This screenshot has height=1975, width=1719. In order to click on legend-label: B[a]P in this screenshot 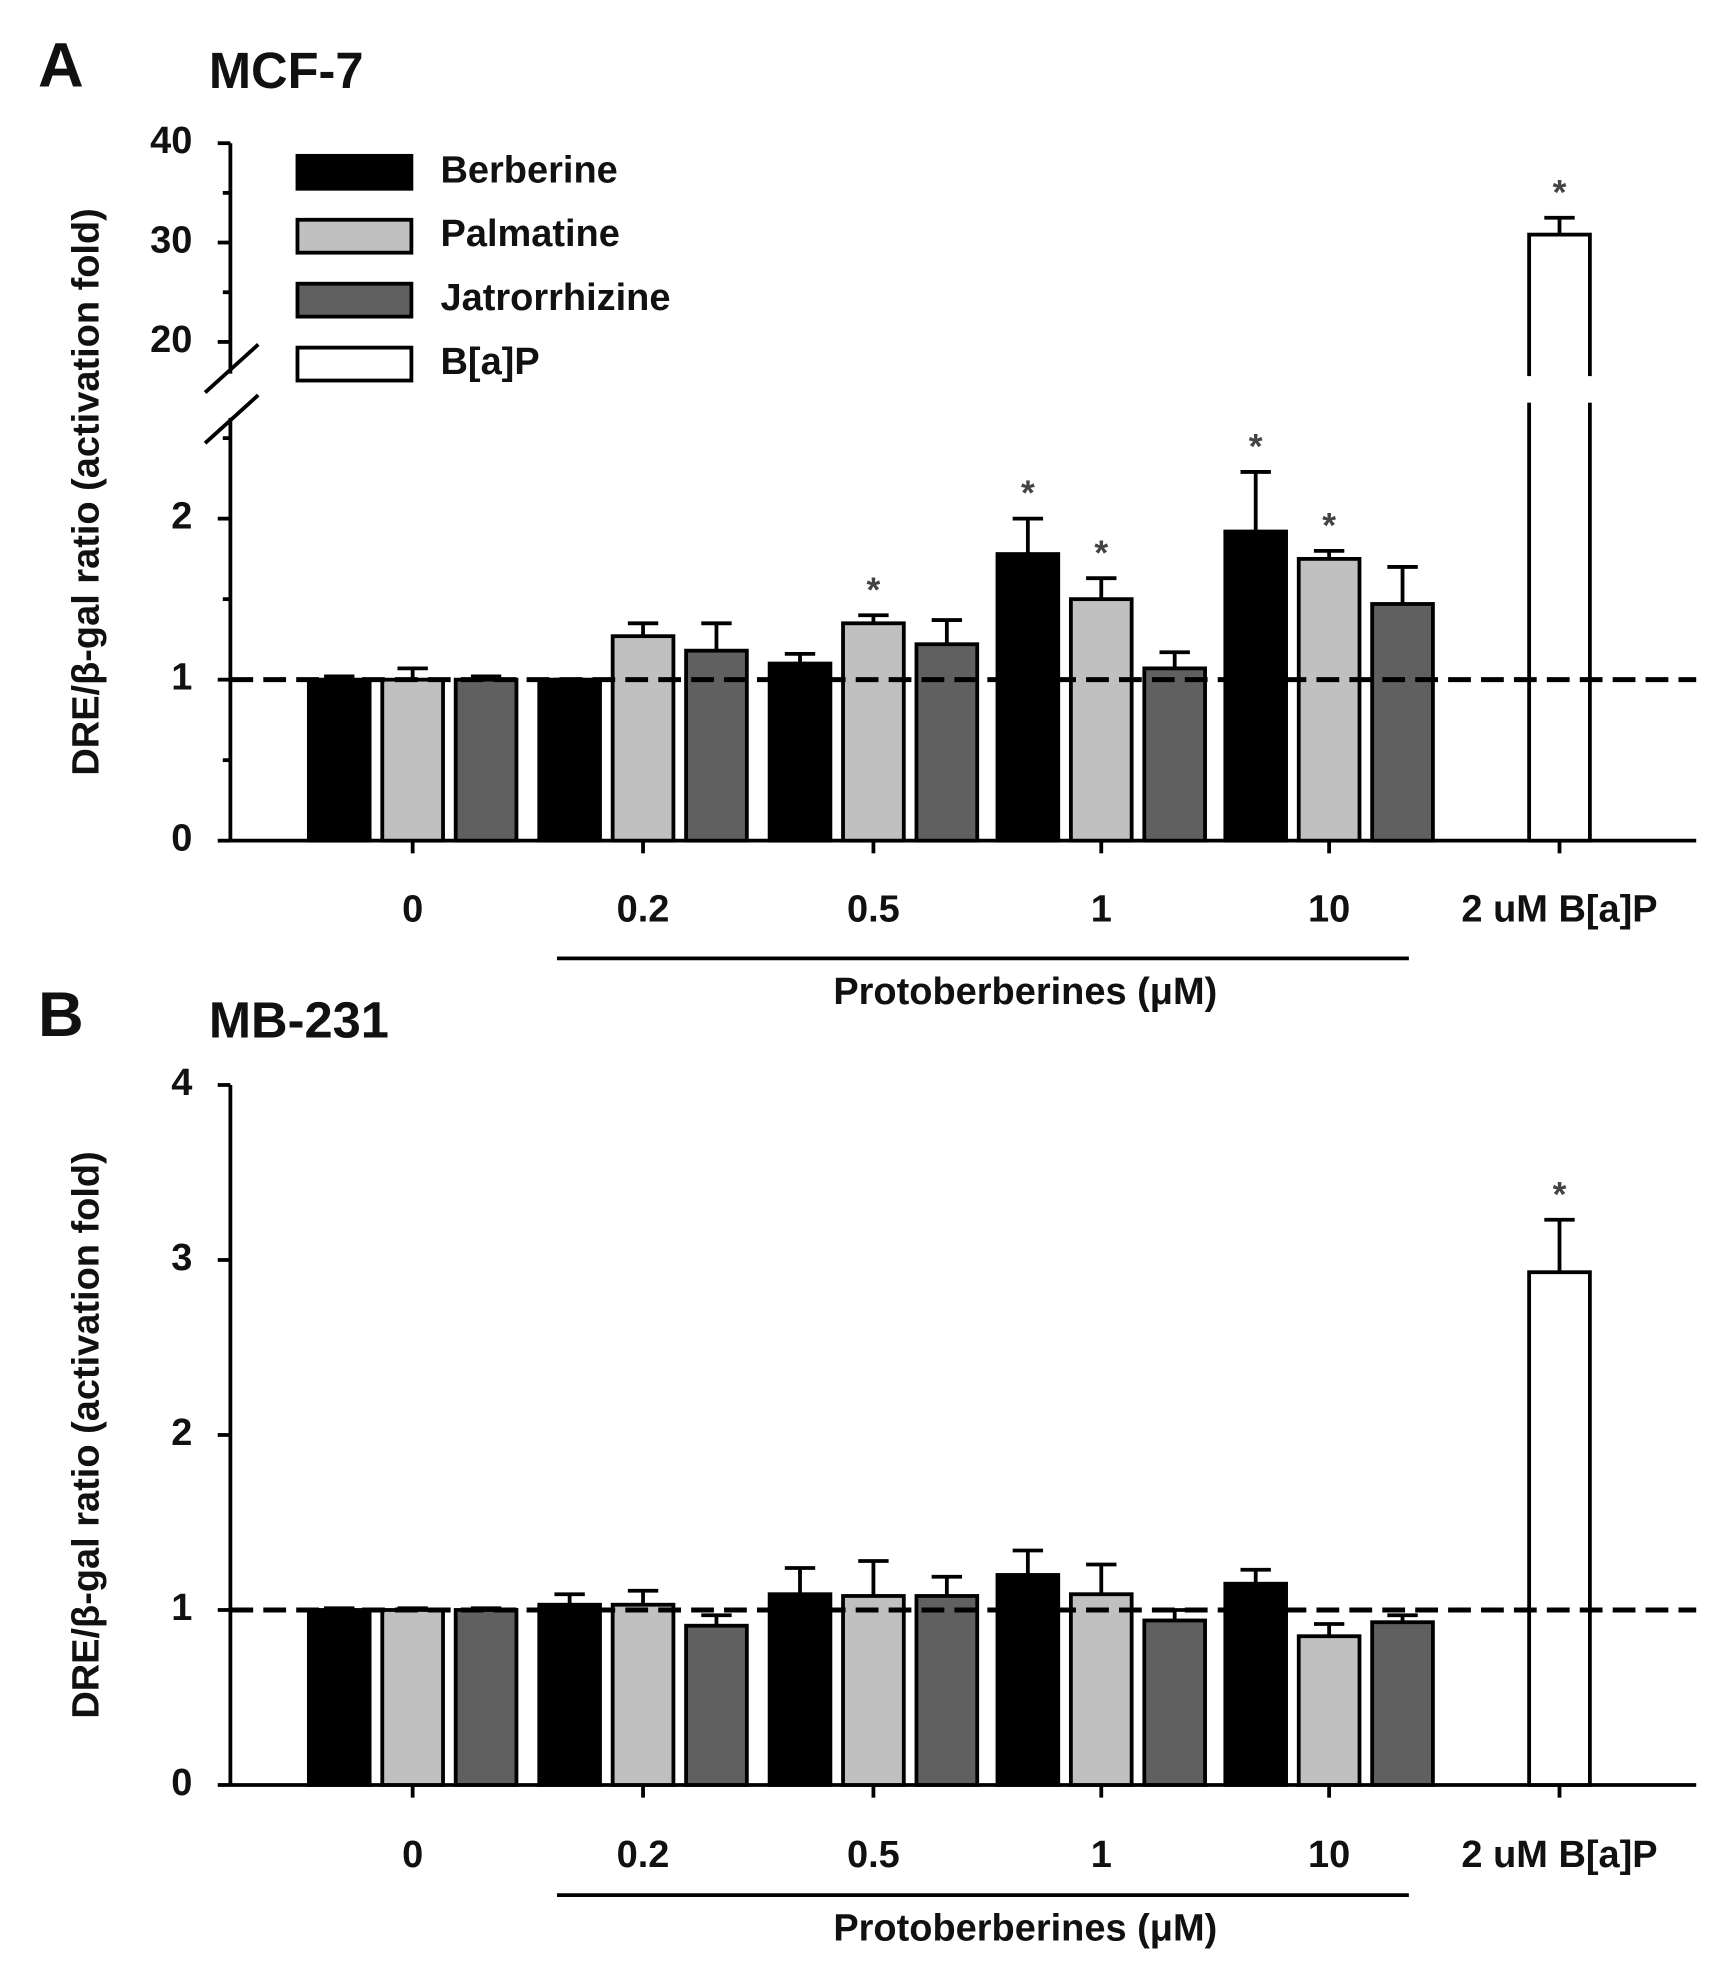, I will do `click(490, 362)`.